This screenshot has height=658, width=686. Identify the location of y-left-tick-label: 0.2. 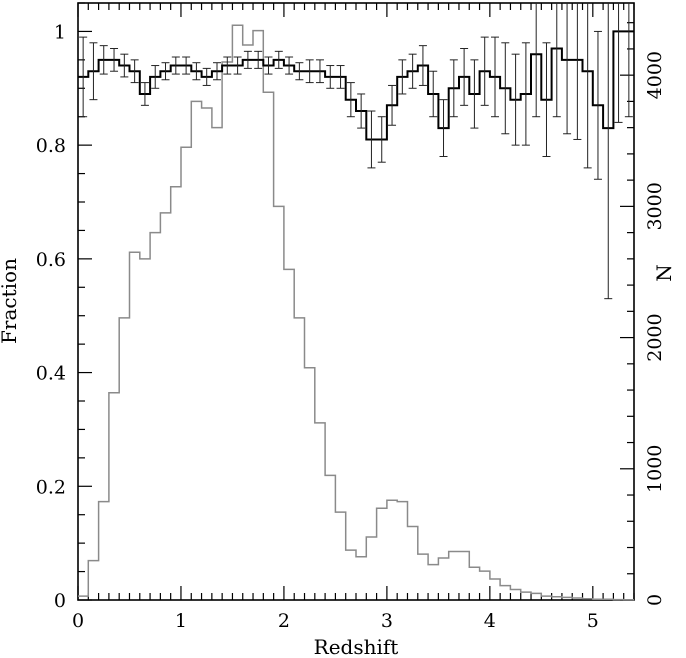
(51, 487).